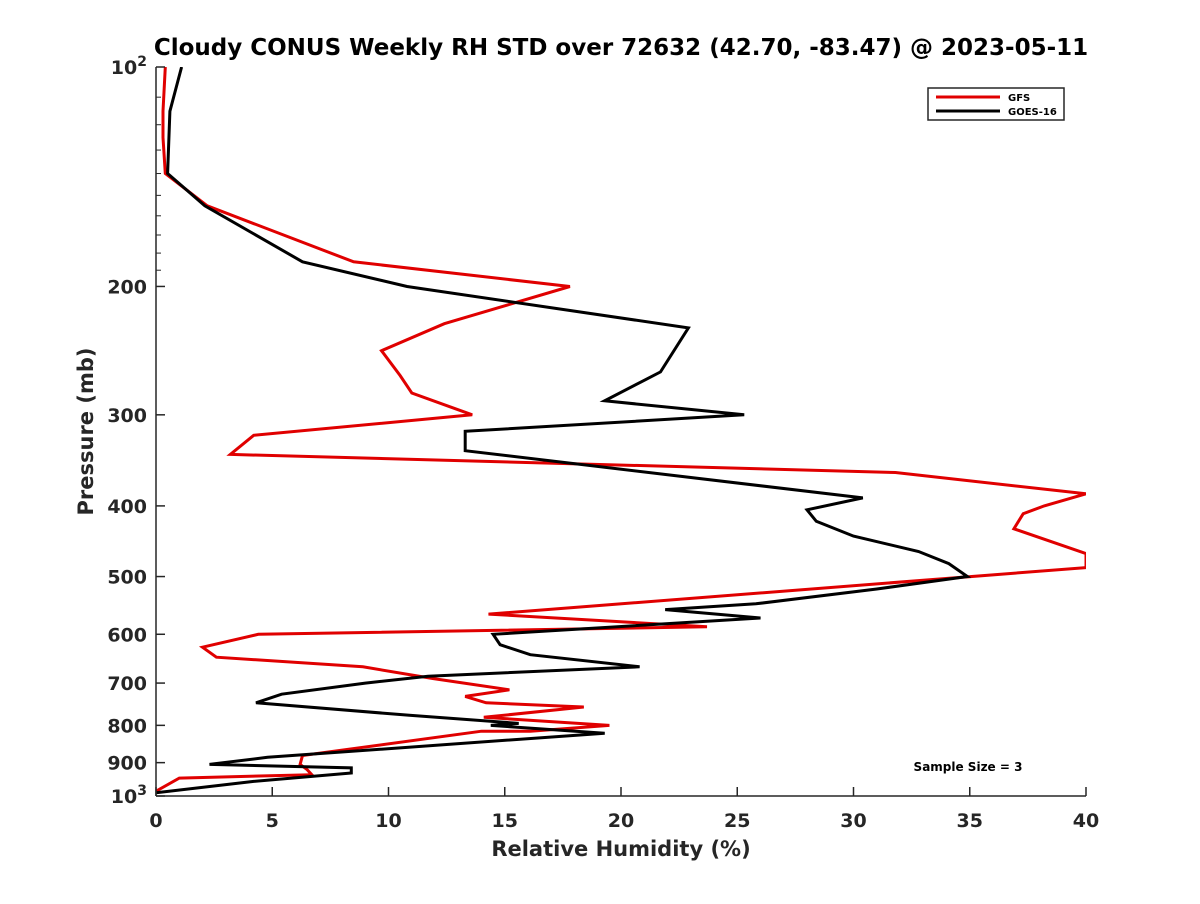  I want to click on y-tick-label: 10³, so click(129, 795).